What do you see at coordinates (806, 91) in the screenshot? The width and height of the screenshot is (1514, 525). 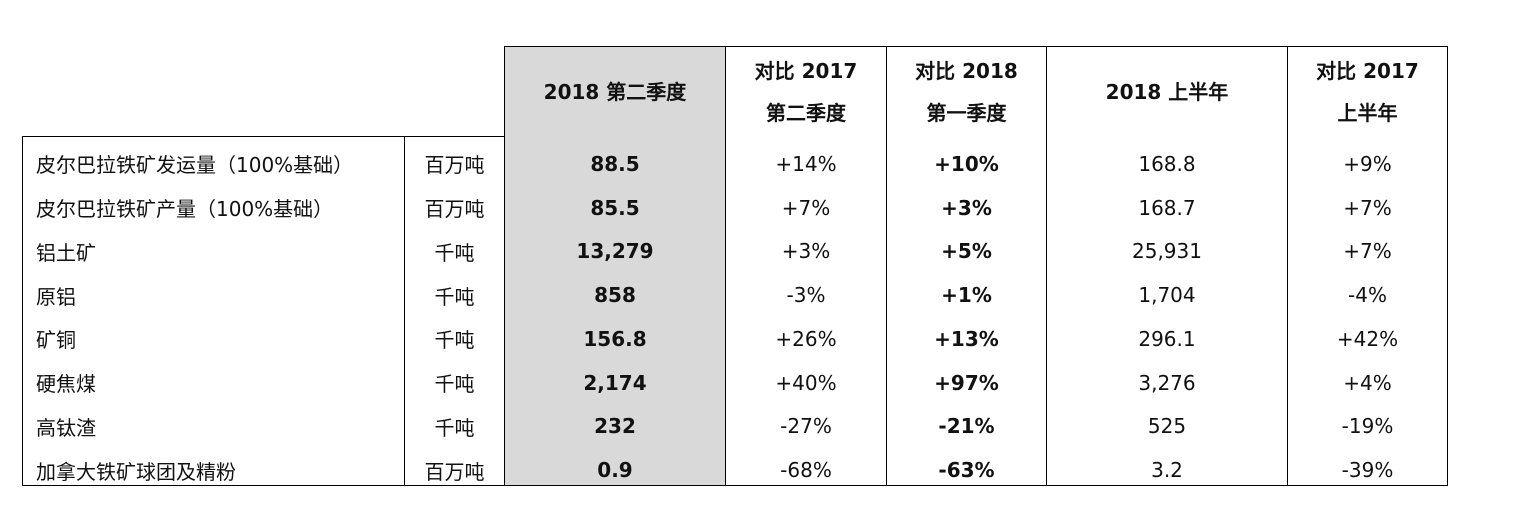 I see `header-vs-q2-2017: 对比 2017 第二季度` at bounding box center [806, 91].